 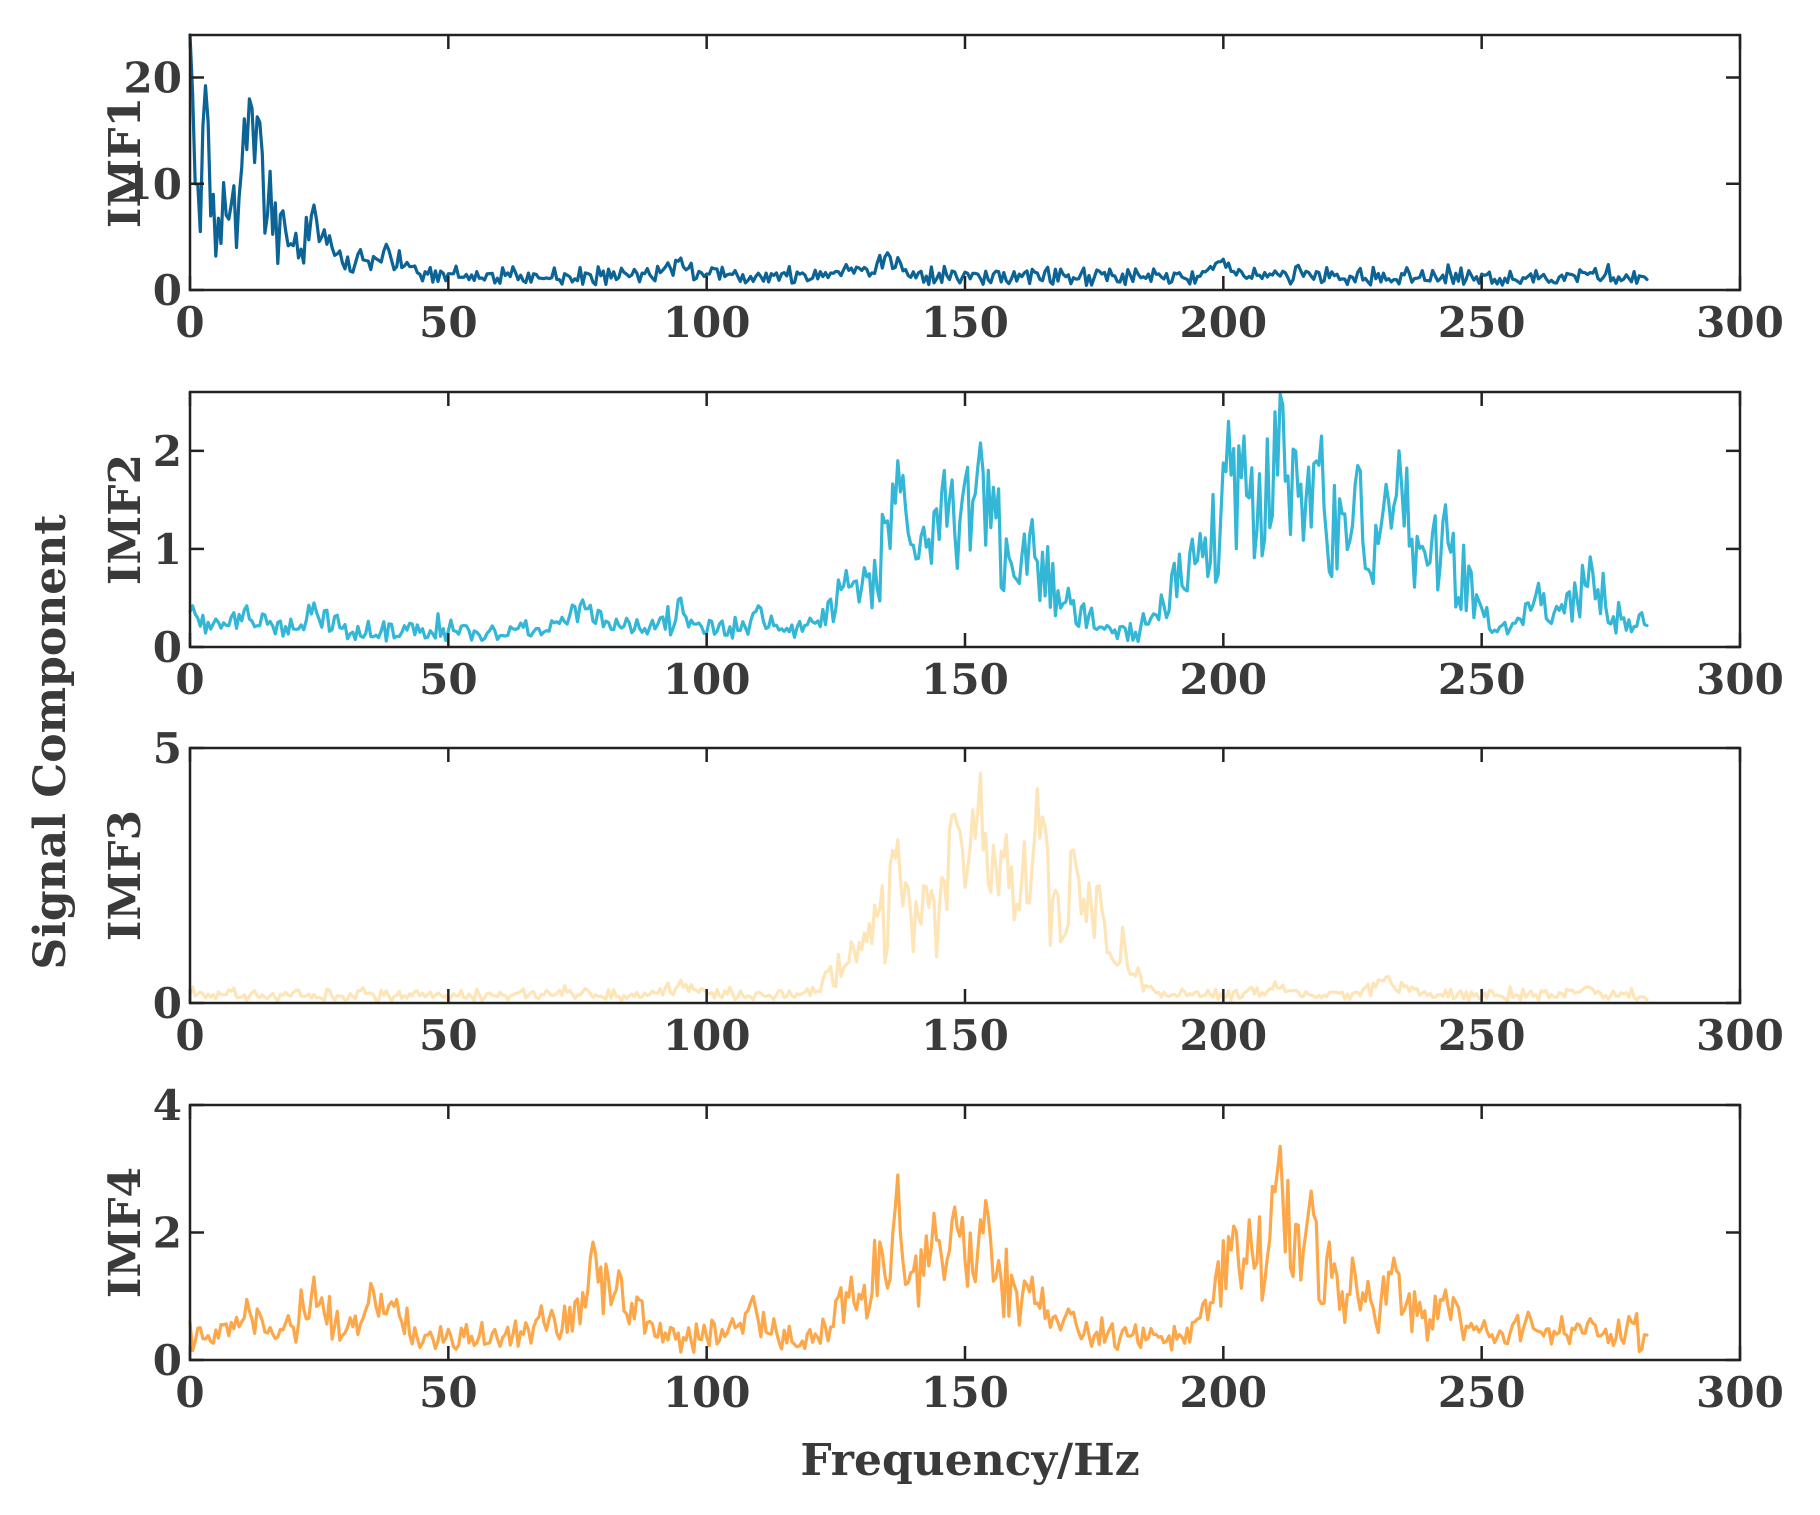 I want to click on series-line-imf1, so click(x=918, y=160).